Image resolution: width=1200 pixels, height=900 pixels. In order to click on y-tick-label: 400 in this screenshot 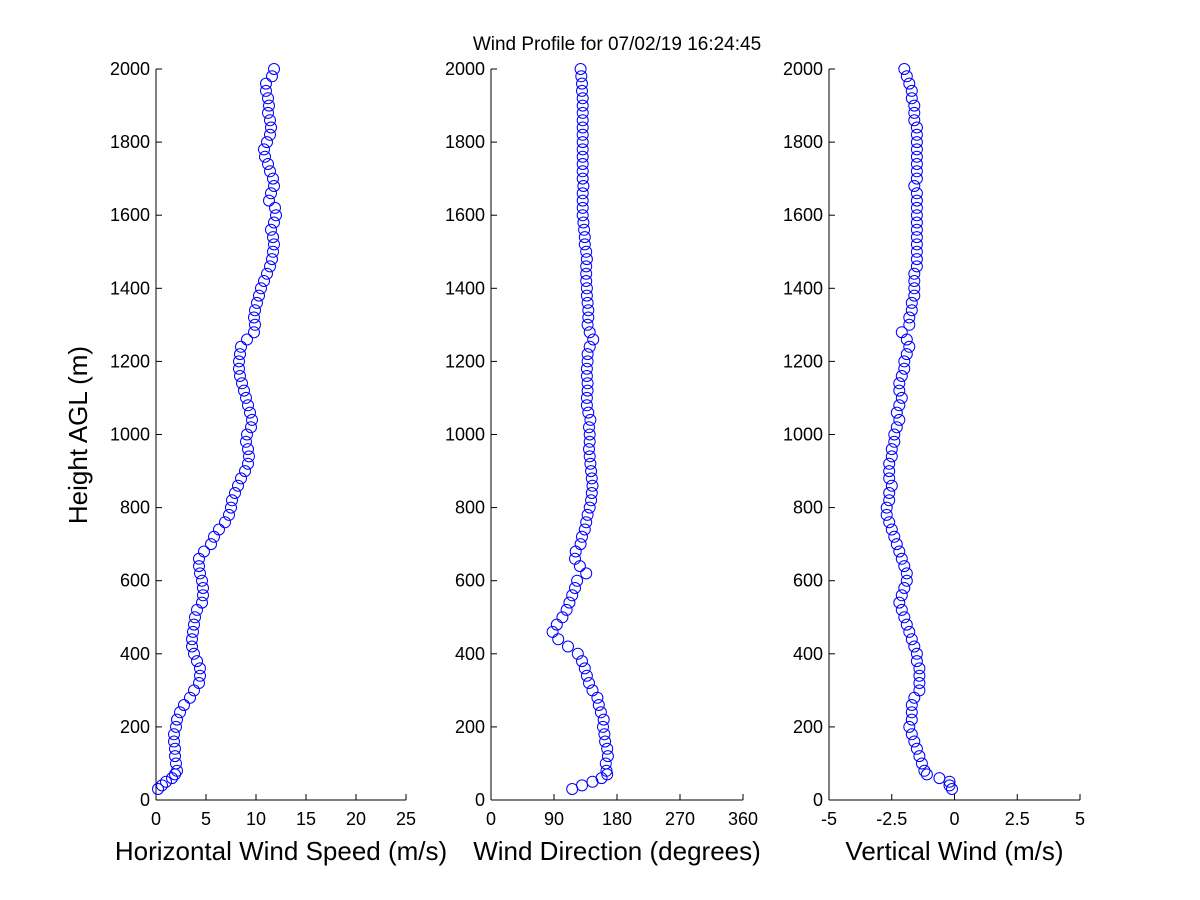, I will do `click(470, 654)`.